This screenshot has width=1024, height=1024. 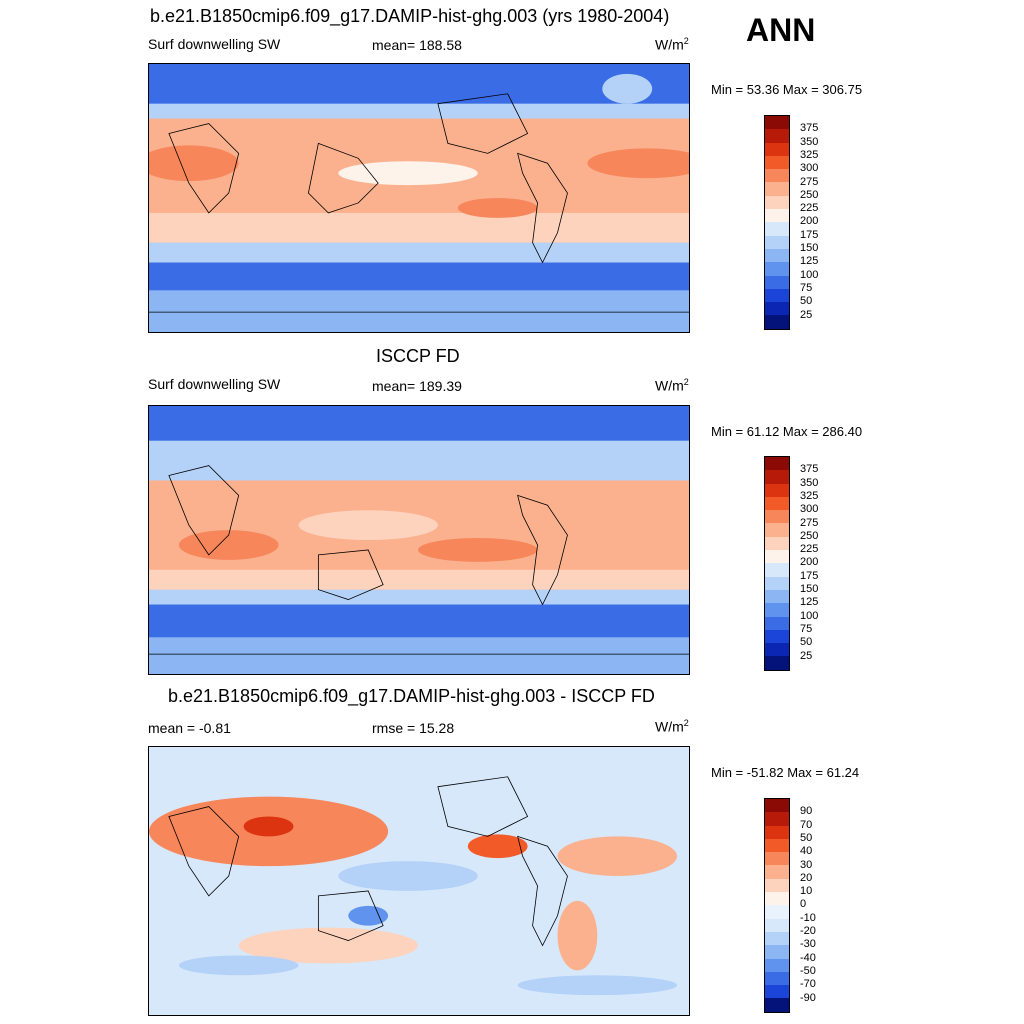 I want to click on panel-3-colorbar-tick-label: 10, so click(x=806, y=891).